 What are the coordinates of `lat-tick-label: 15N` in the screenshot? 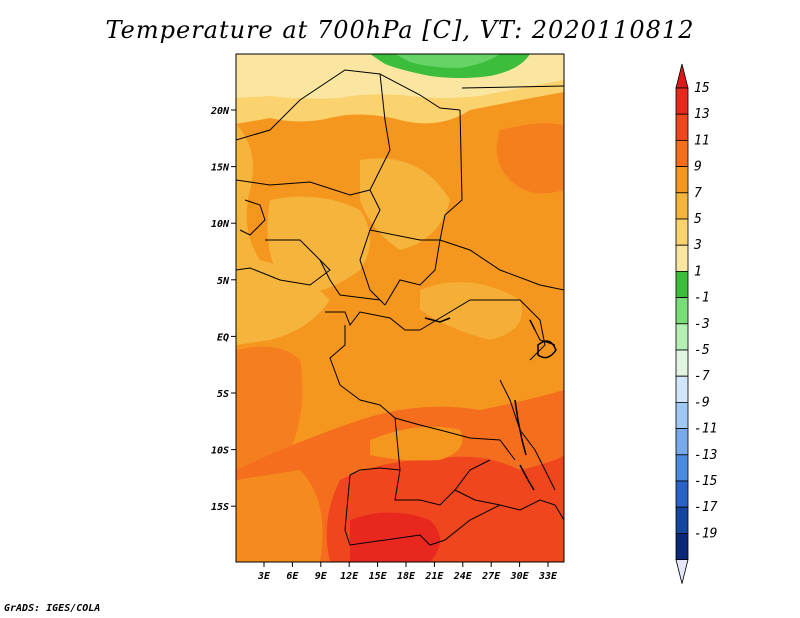 It's located at (220, 168).